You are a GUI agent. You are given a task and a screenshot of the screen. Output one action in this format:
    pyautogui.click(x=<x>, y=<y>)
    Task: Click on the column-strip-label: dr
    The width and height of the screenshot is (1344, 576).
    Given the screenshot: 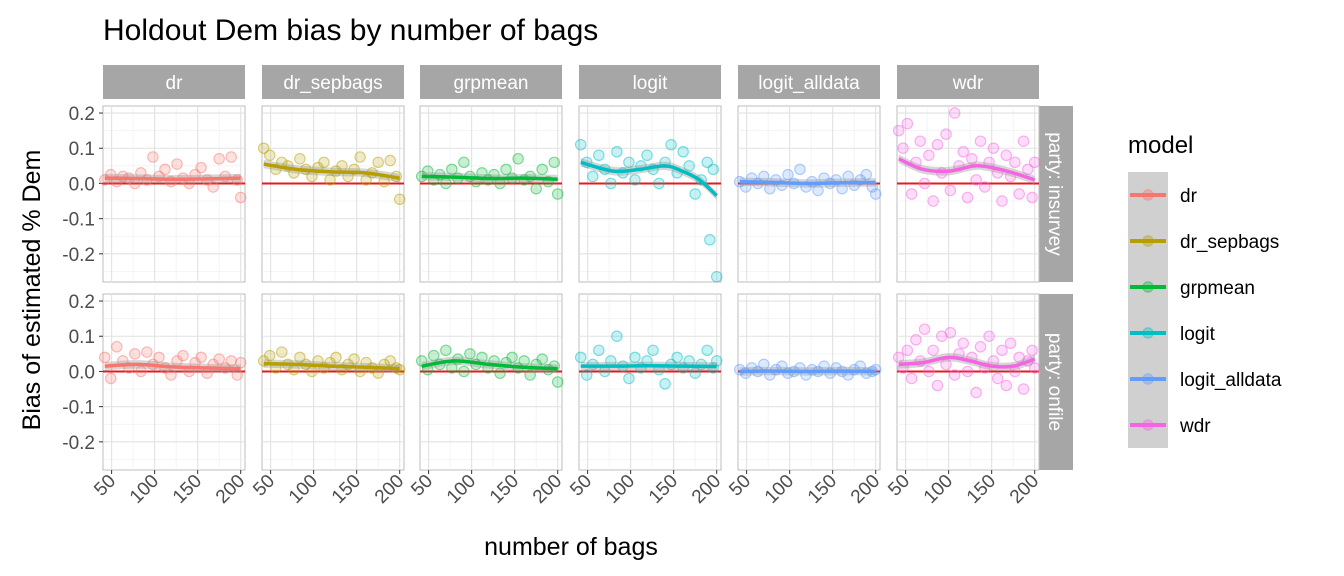 What is the action you would take?
    pyautogui.click(x=175, y=83)
    